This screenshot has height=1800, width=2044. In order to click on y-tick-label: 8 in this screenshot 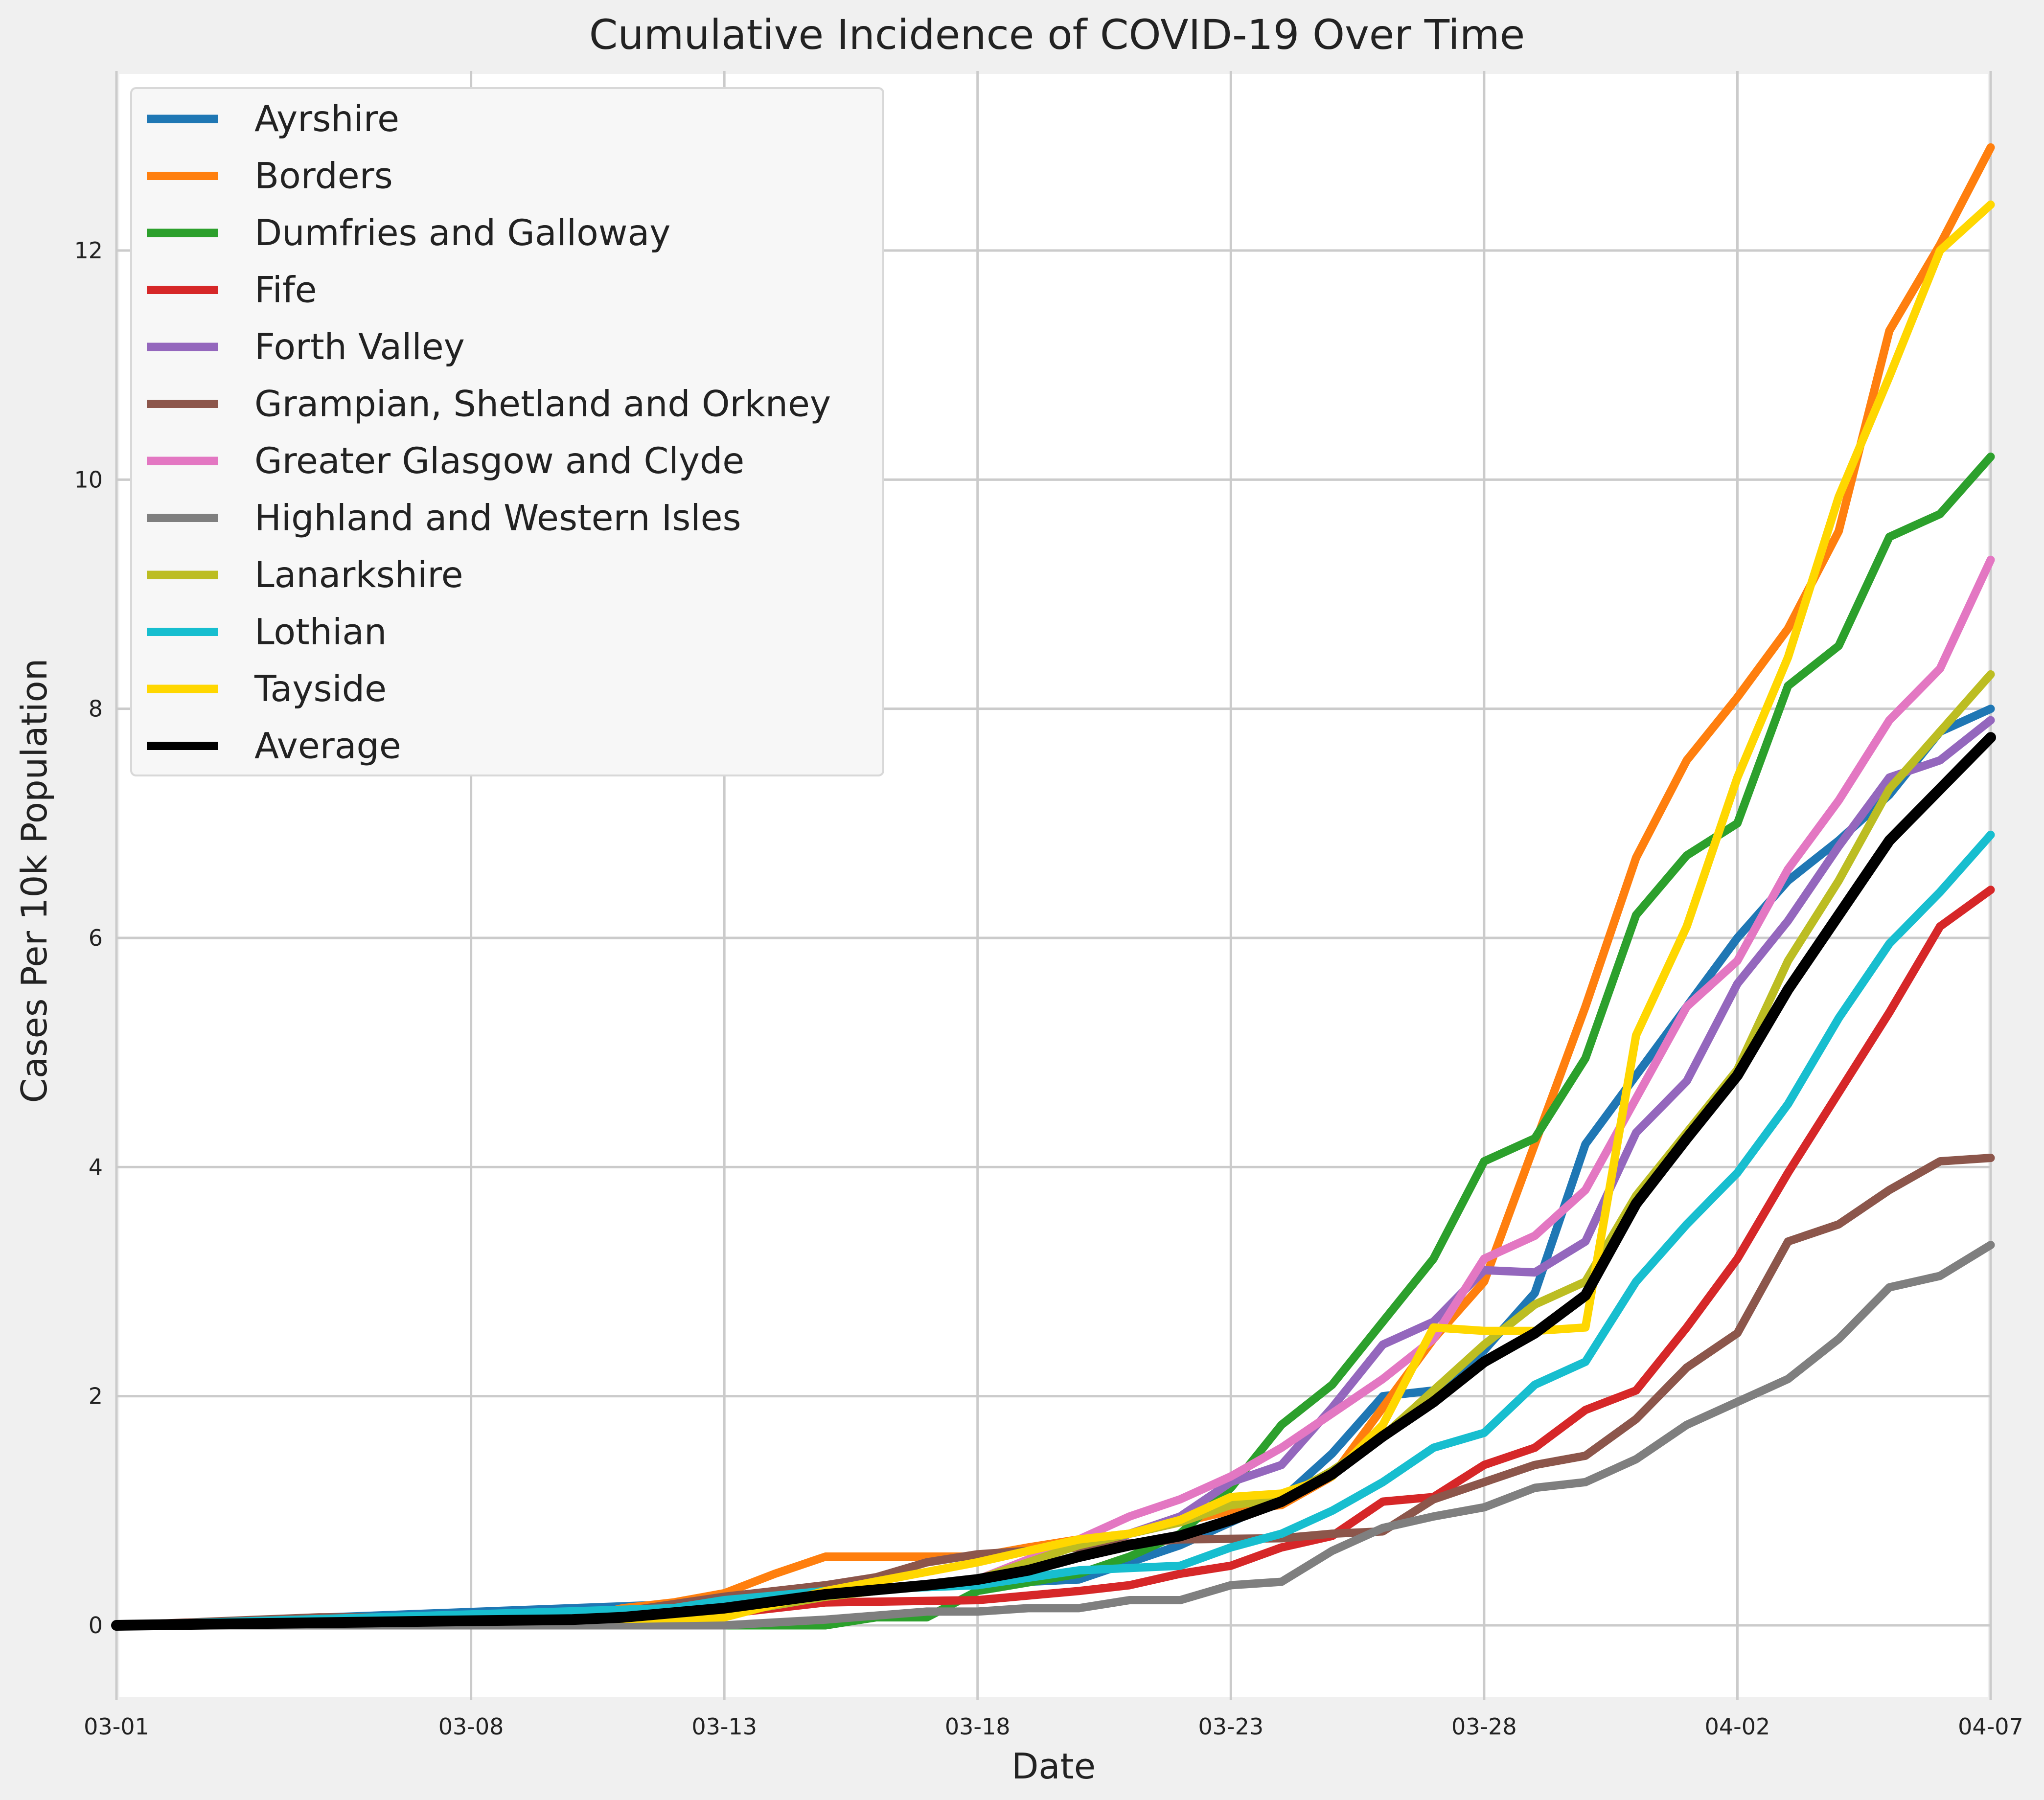, I will do `click(96, 709)`.